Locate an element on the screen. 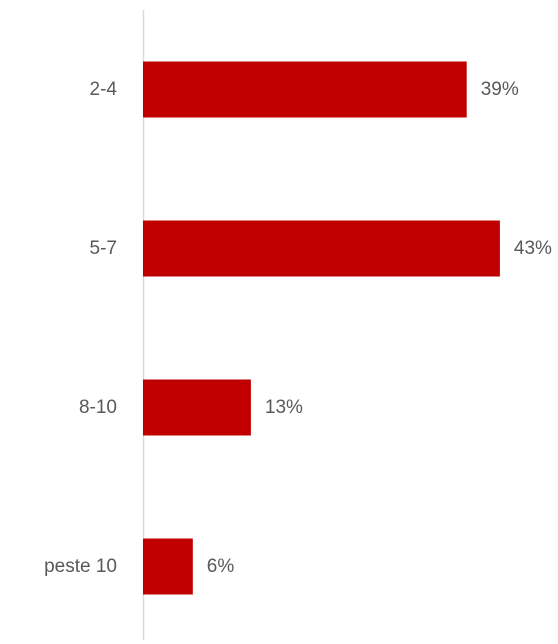 Image resolution: width=558 pixels, height=644 pixels. category-labels-group: 2-4 5-7 8-10 peste 10 is located at coordinates (80, 328).